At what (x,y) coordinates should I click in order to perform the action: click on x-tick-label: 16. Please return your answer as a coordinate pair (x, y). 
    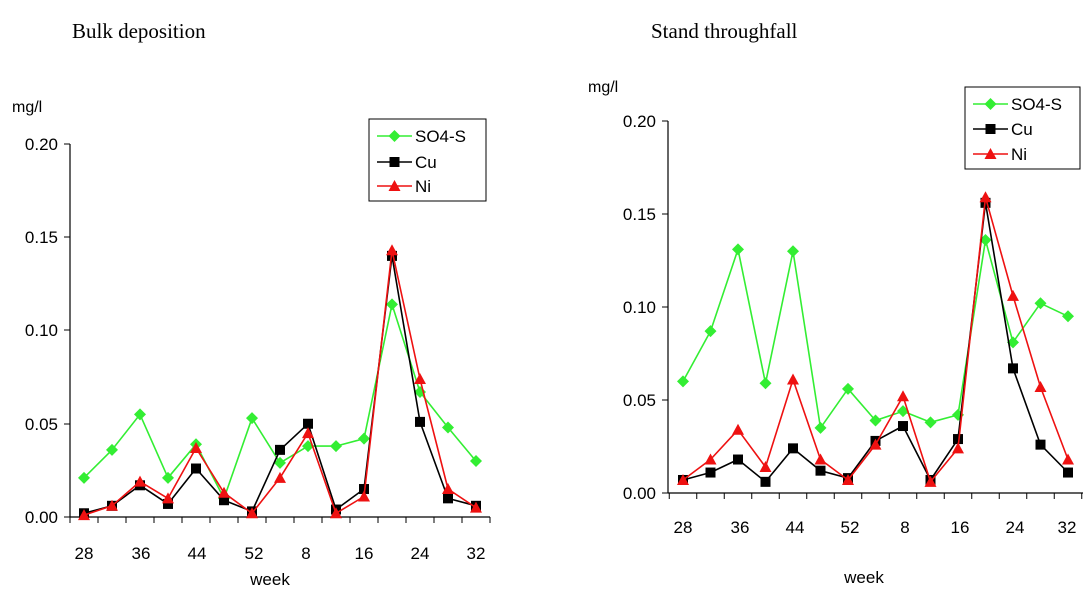
    Looking at the image, I should click on (364, 553).